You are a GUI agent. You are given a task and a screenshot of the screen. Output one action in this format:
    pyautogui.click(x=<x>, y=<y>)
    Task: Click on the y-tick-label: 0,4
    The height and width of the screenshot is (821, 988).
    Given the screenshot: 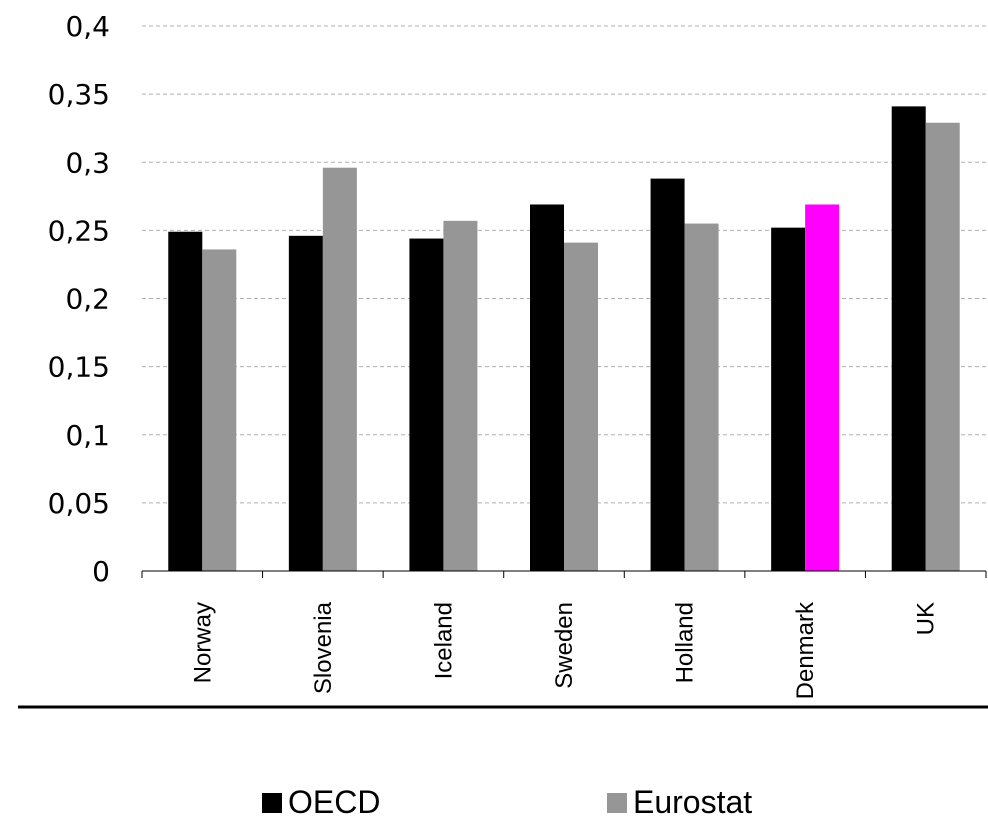 What is the action you would take?
    pyautogui.click(x=87, y=26)
    